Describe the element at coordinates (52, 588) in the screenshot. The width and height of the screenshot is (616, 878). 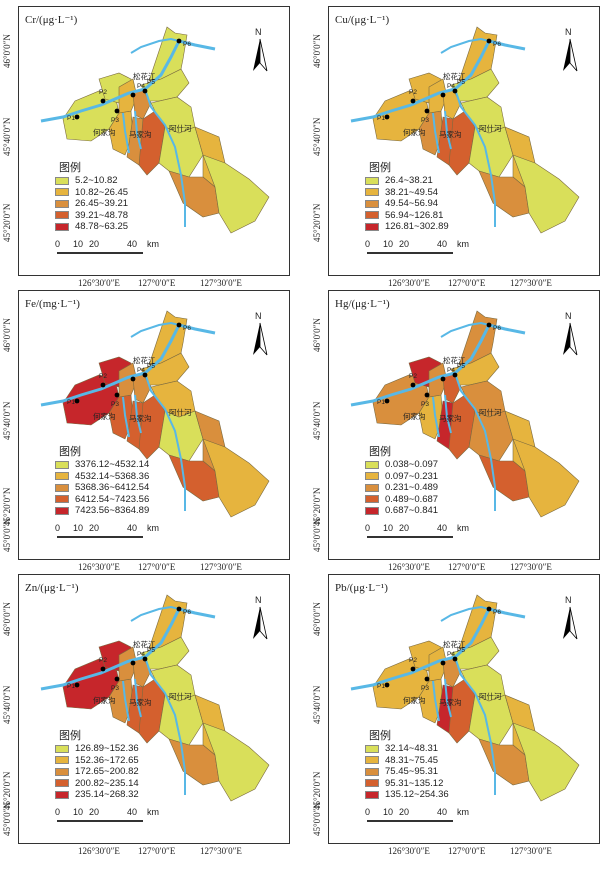
I see `panel-title: Zn/(μg·L⁻¹)` at that location.